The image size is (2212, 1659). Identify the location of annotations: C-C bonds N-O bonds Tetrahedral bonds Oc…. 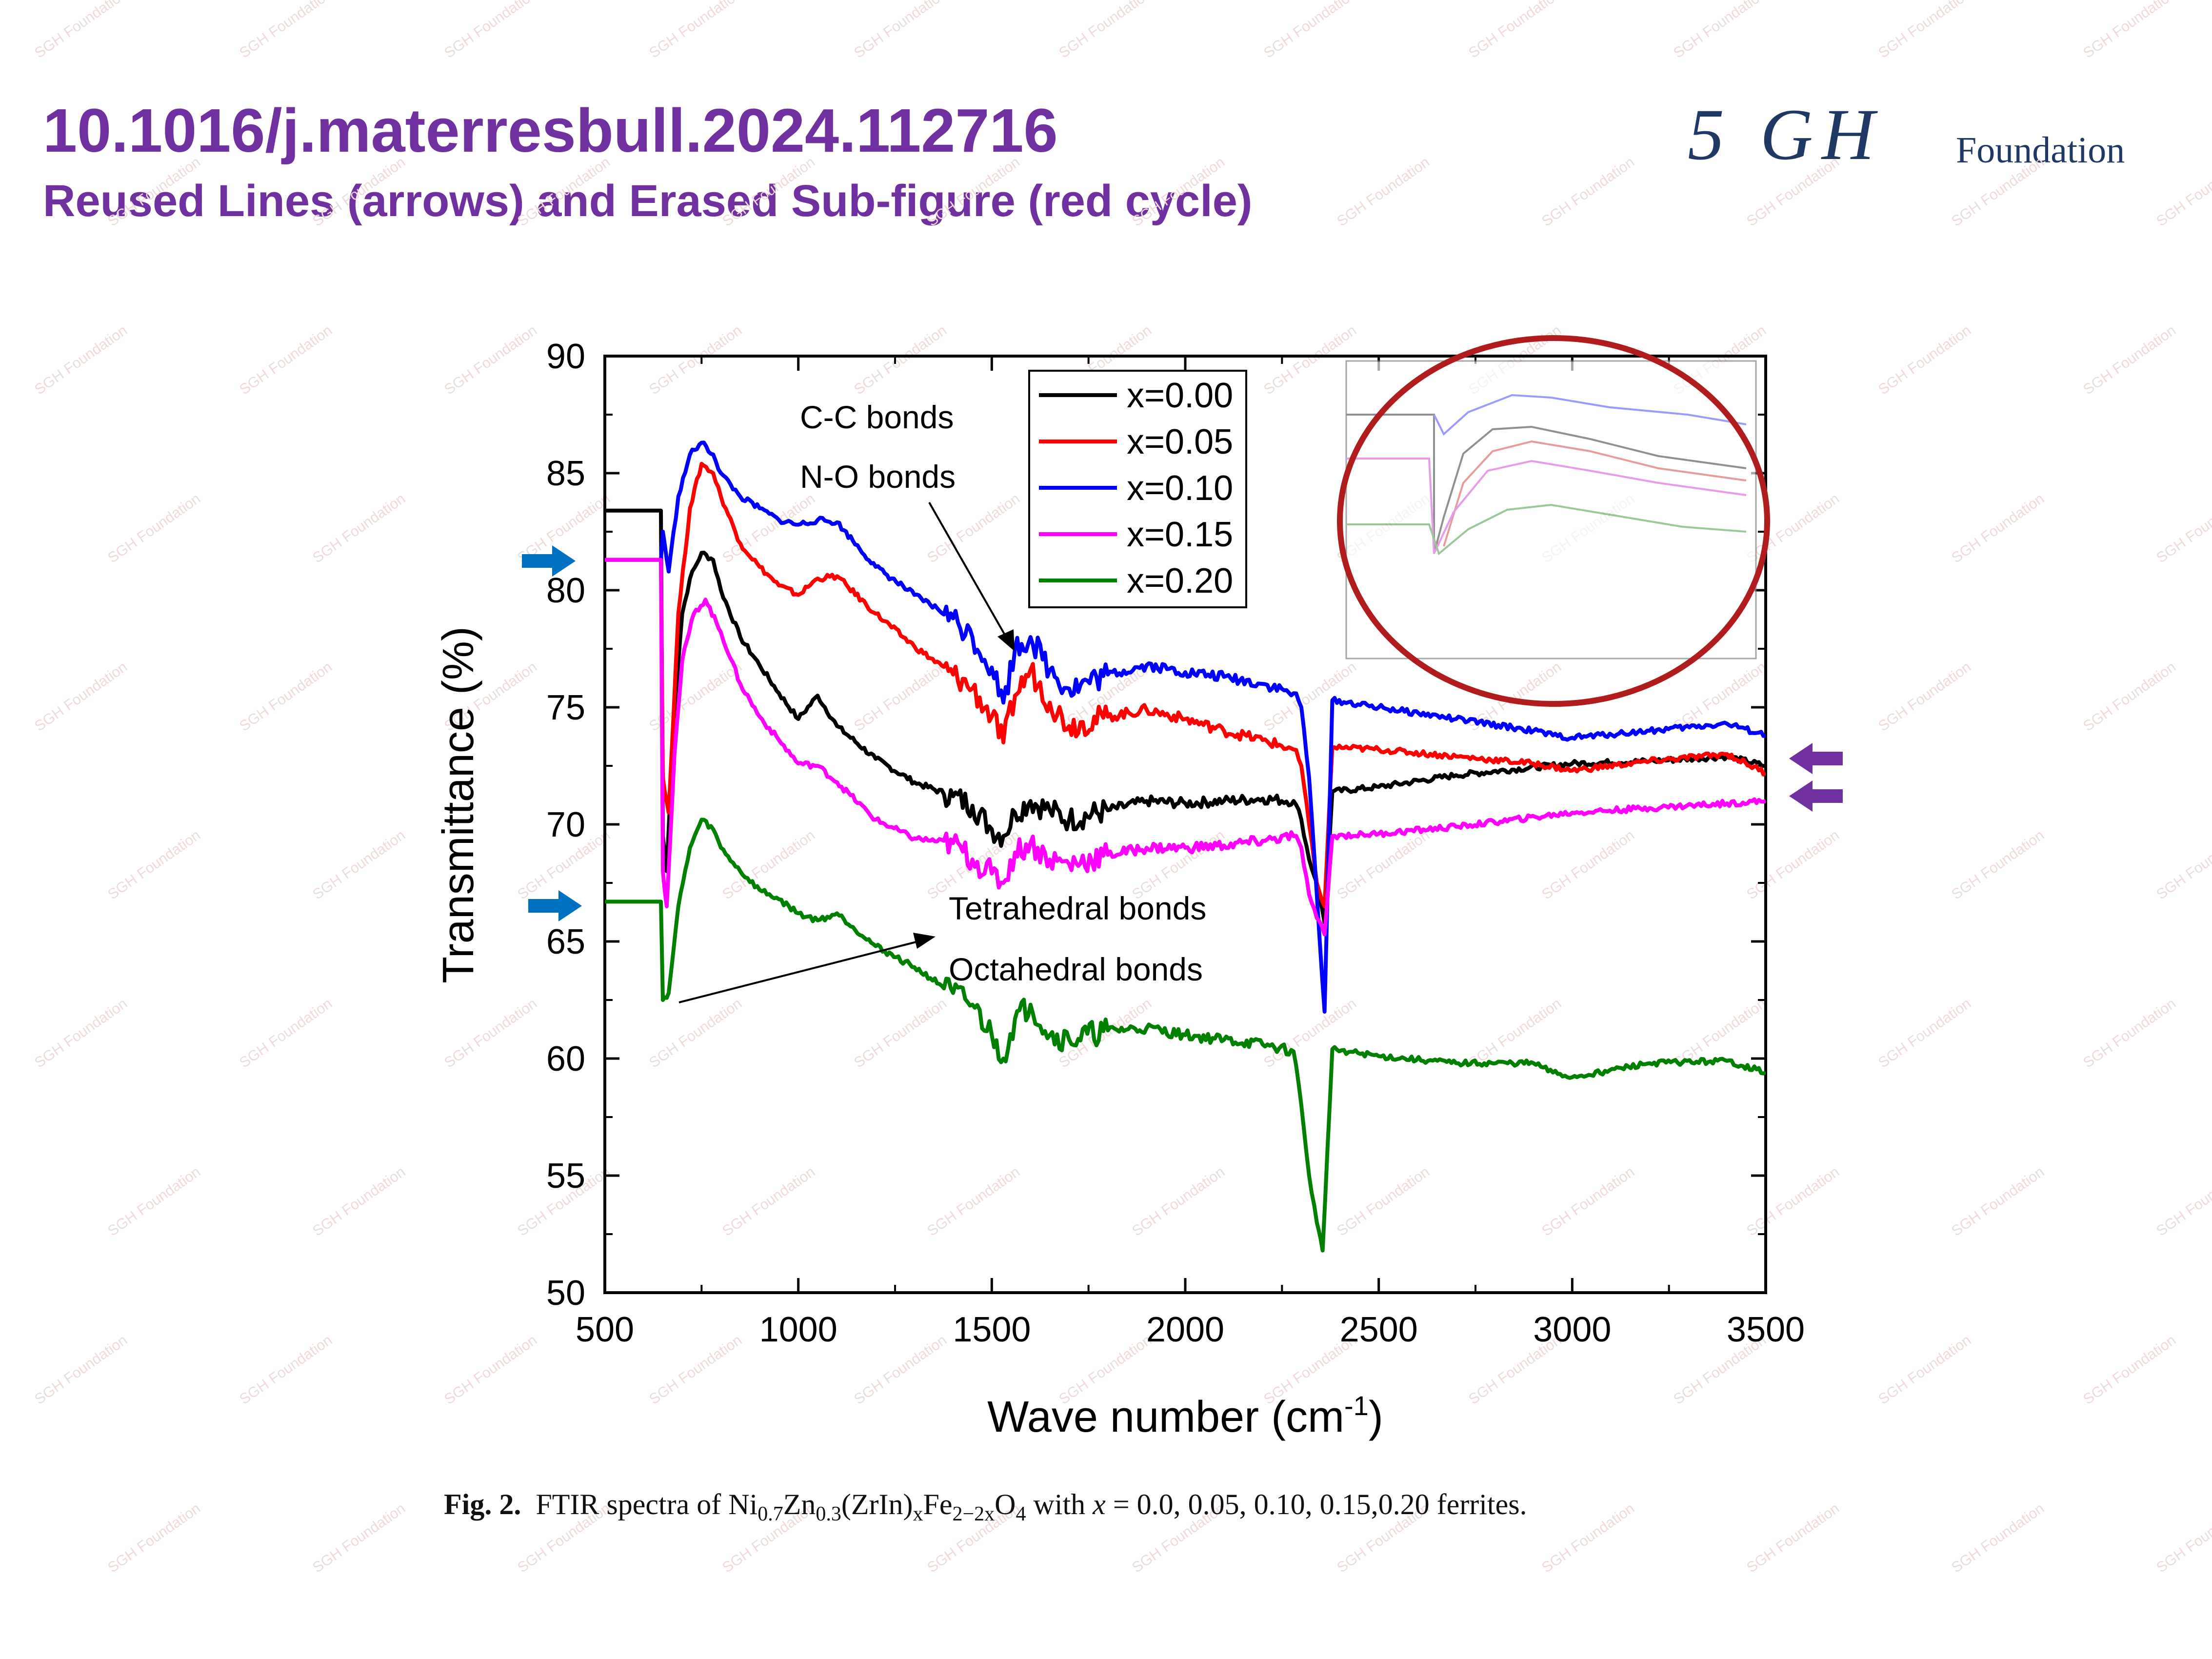
(942, 701).